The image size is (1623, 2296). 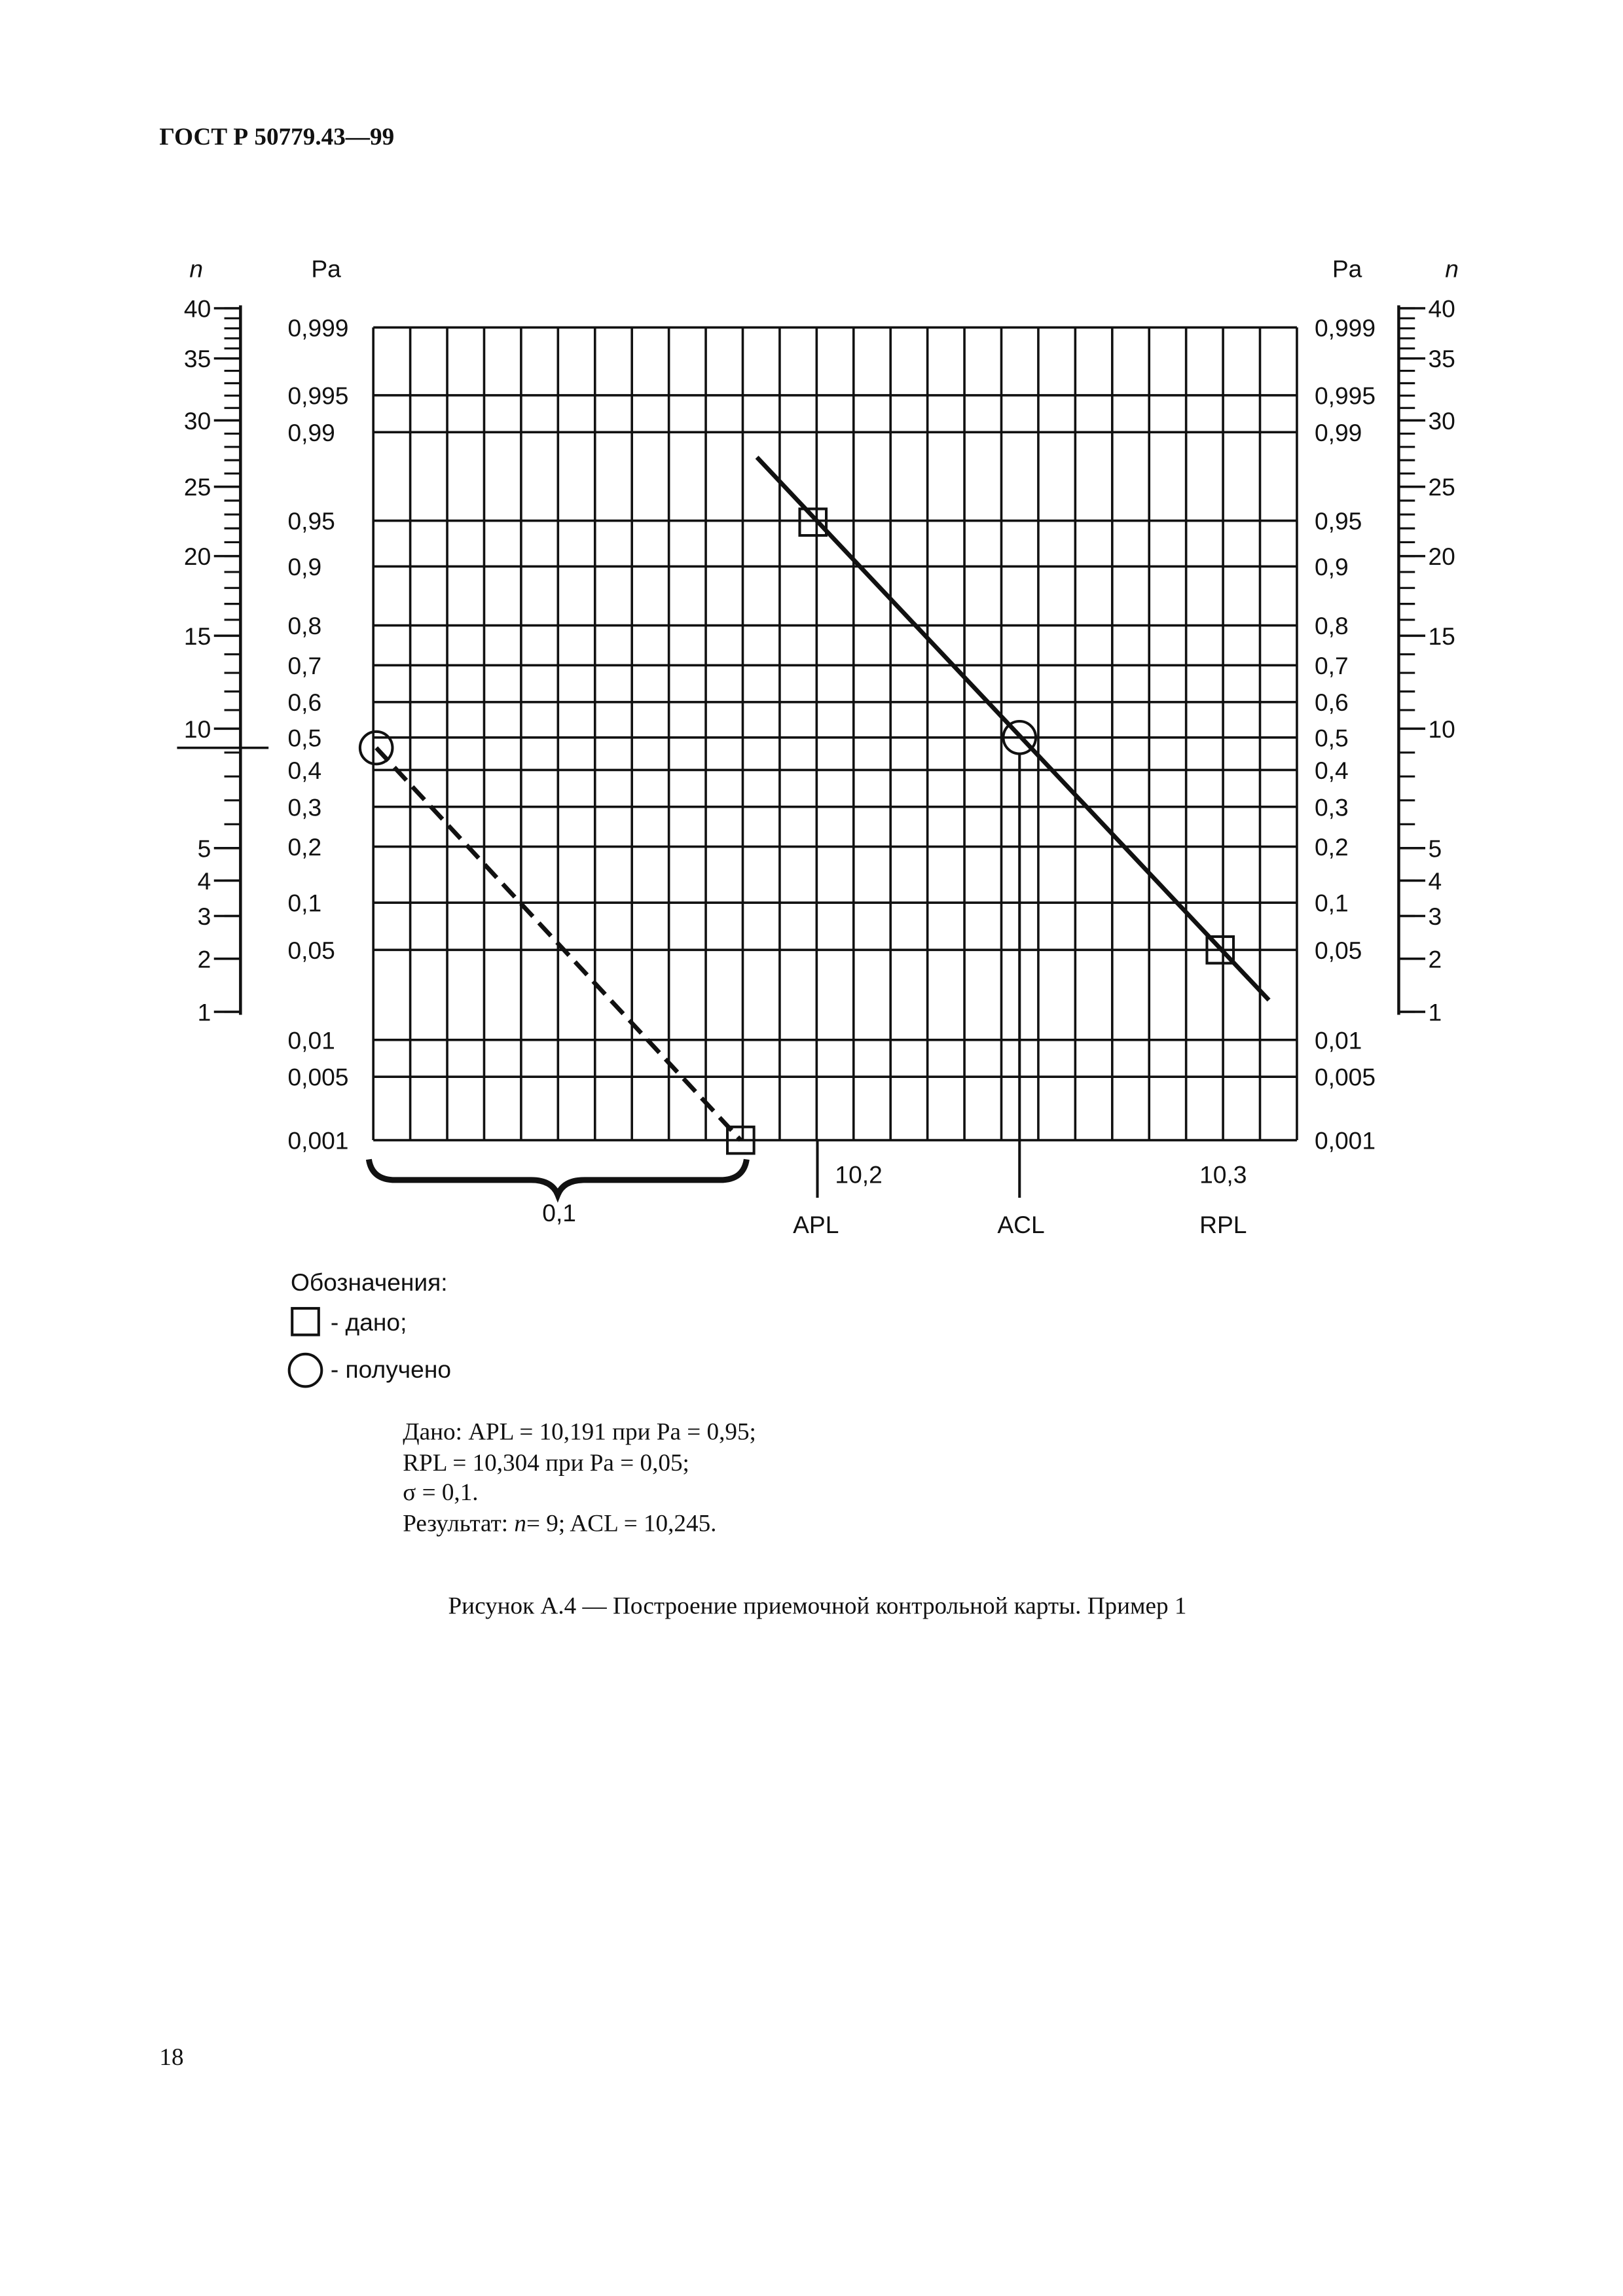 What do you see at coordinates (305, 1370) in the screenshot?
I see `legend-circle` at bounding box center [305, 1370].